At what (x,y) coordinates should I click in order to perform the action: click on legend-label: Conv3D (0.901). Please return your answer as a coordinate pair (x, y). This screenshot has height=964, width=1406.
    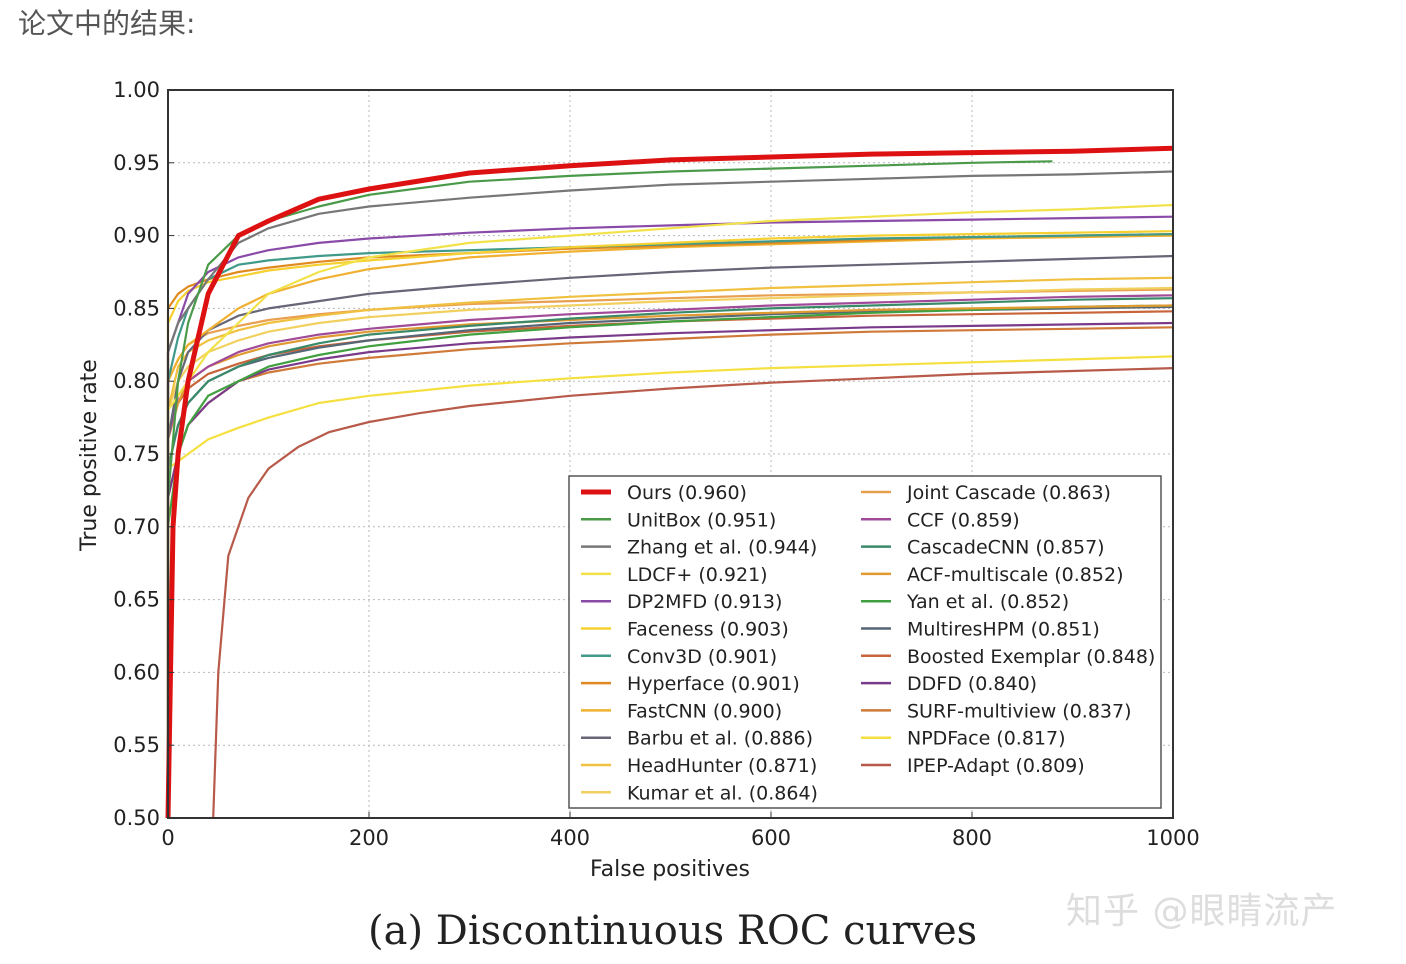
    Looking at the image, I should click on (702, 657).